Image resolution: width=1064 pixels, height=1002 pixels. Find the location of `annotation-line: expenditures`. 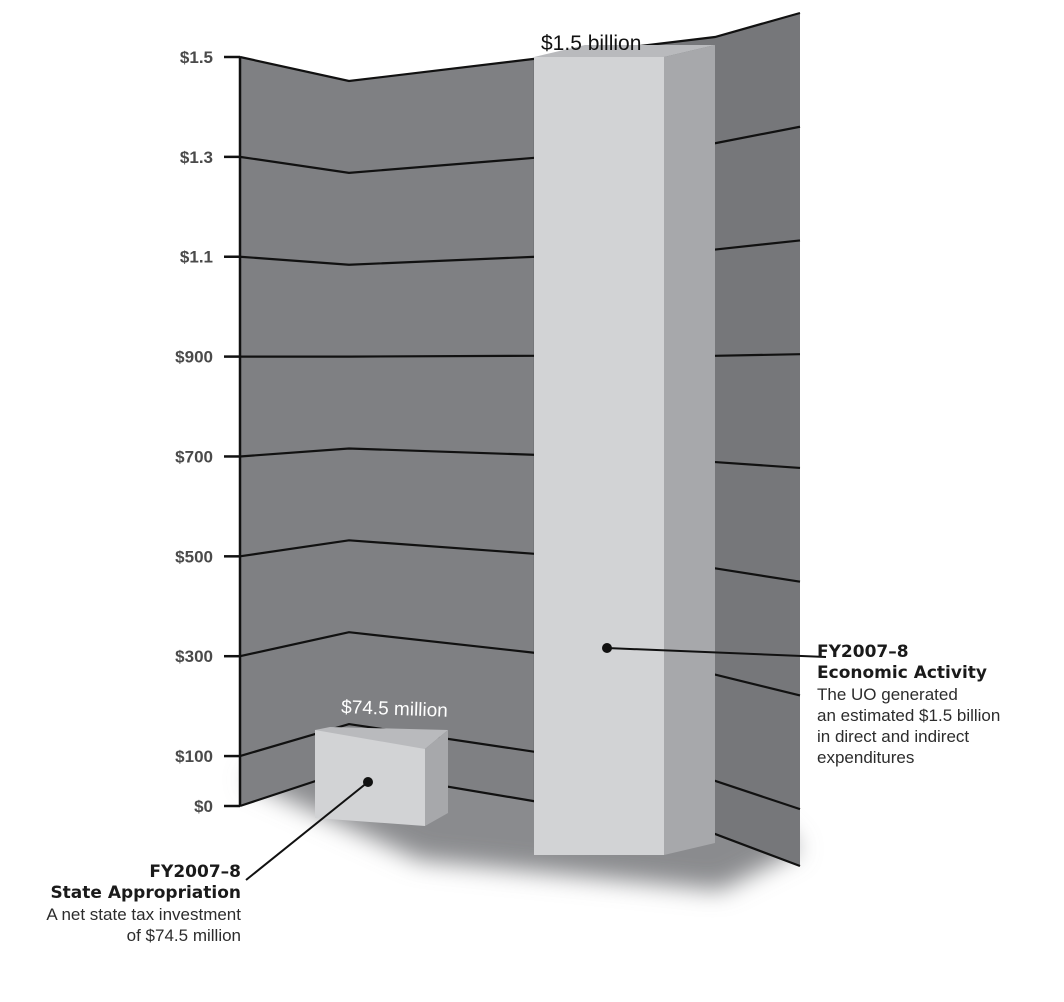

annotation-line: expenditures is located at coordinates (866, 757).